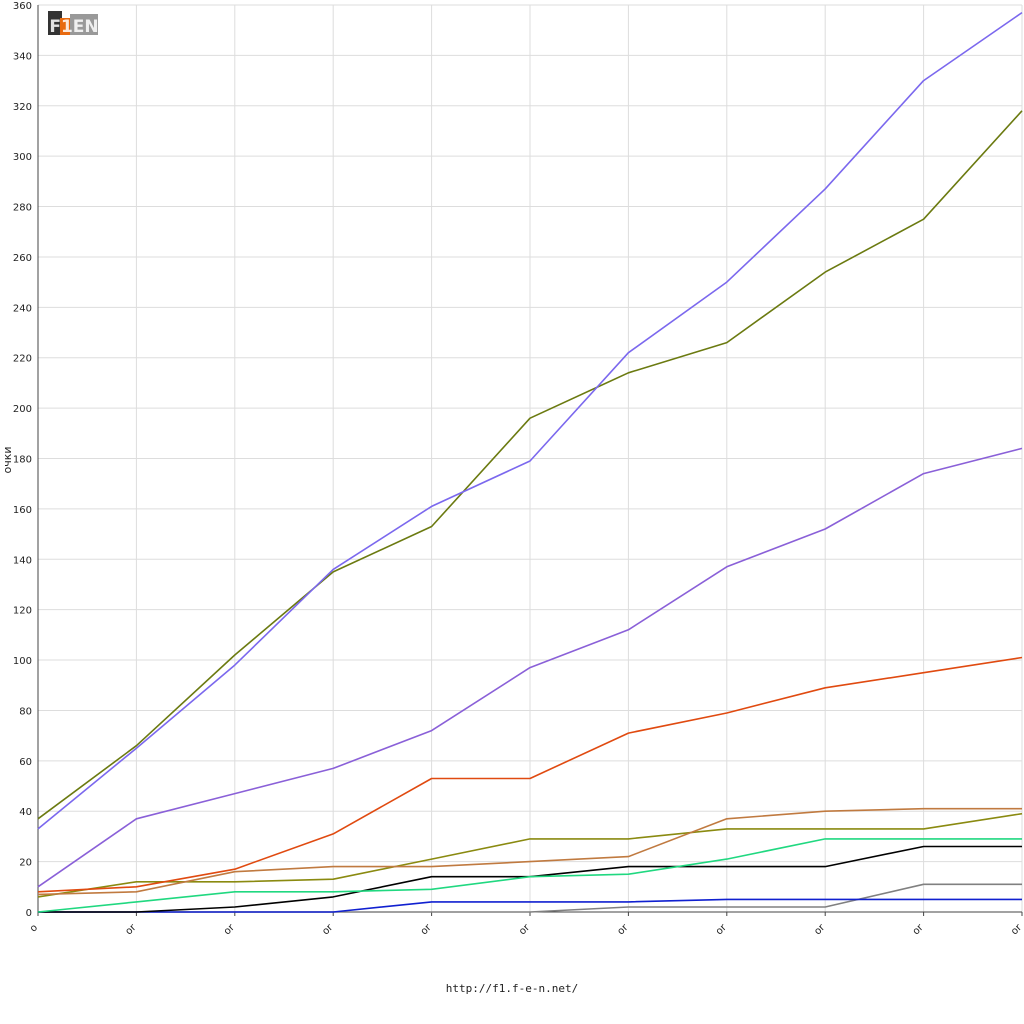  What do you see at coordinates (29, 913) in the screenshot?
I see `y-tick-label: 0` at bounding box center [29, 913].